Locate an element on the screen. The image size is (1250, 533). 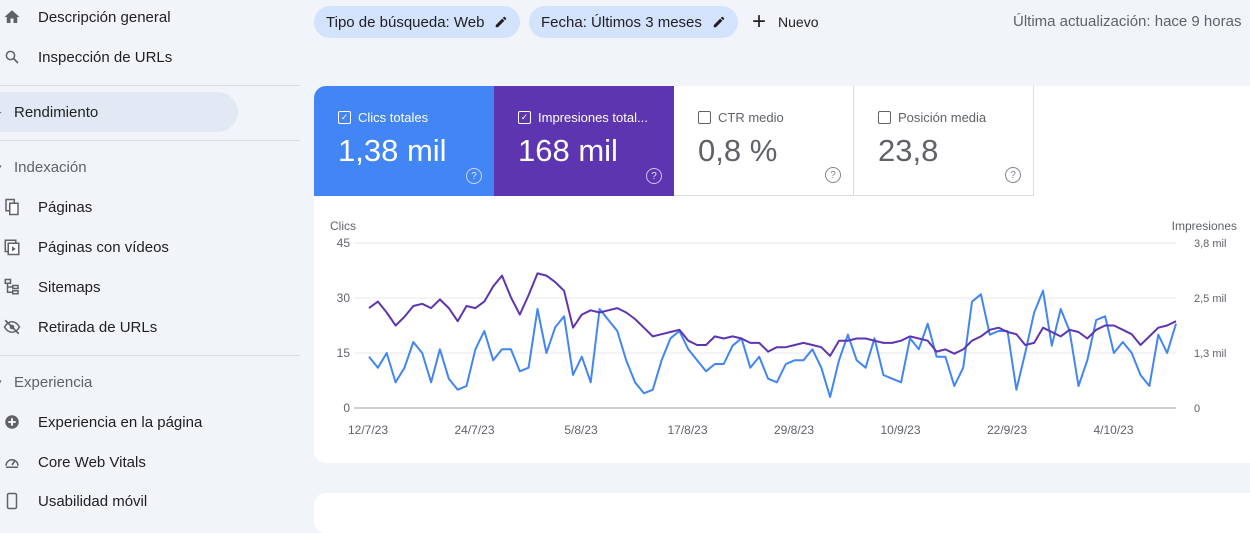
y-right-tick-label: 2,5 mil is located at coordinates (1210, 299).